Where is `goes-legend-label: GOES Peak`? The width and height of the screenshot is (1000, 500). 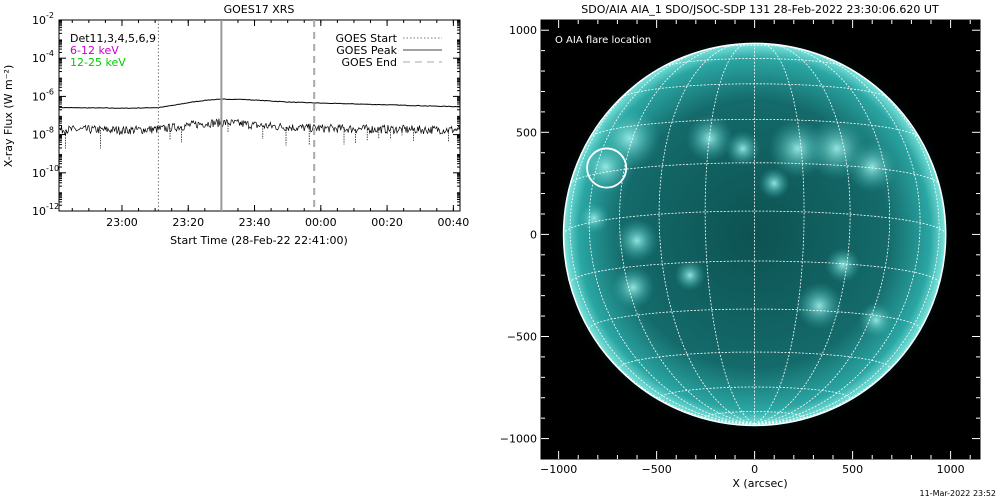 goes-legend-label: GOES Peak is located at coordinates (366, 50).